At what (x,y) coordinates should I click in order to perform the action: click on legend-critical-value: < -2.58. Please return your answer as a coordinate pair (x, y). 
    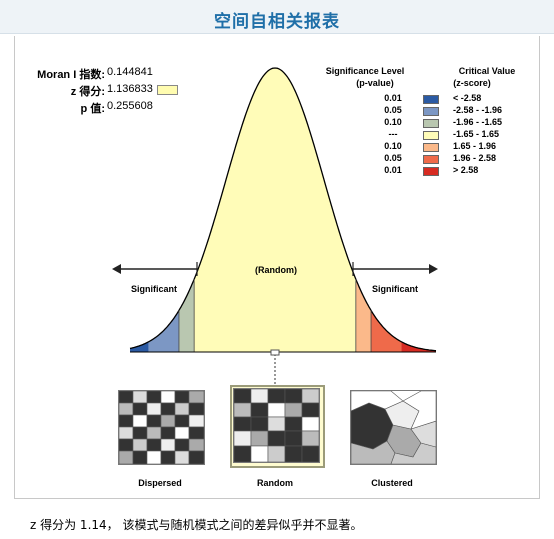
    Looking at the image, I should click on (467, 98).